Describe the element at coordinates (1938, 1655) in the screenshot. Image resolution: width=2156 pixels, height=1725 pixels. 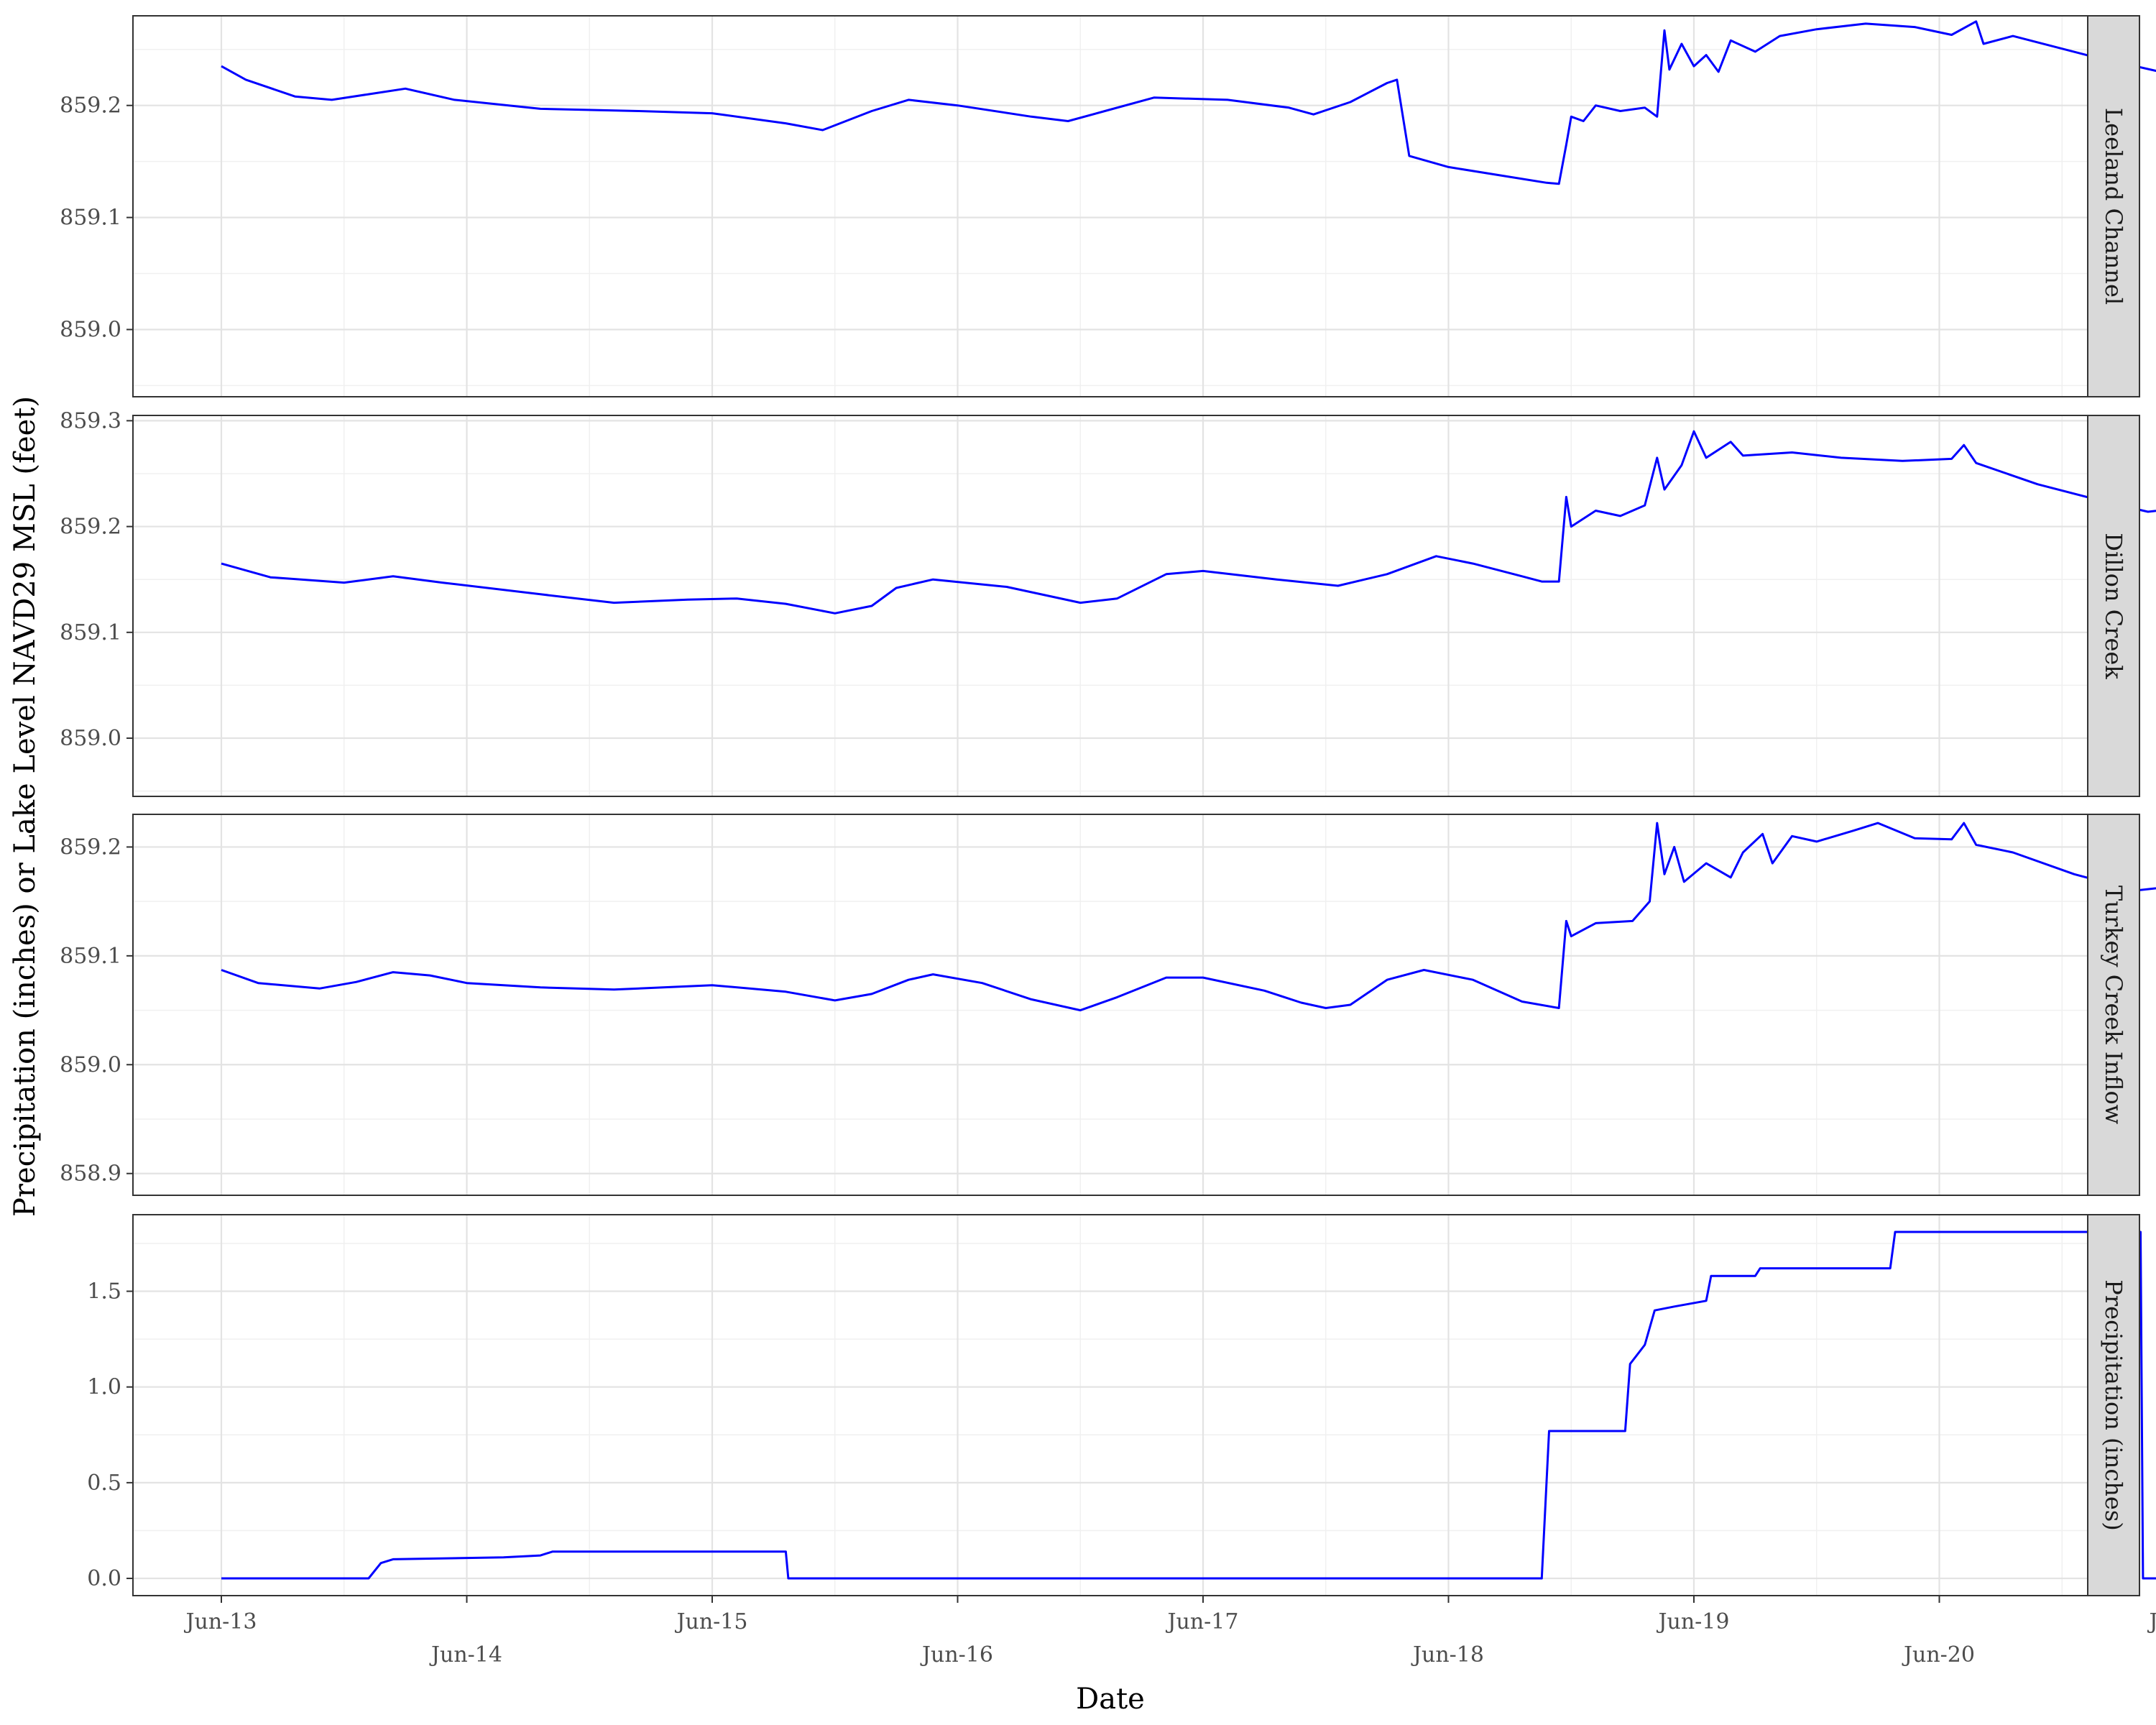
I see `x-tick-label: Jun-20` at that location.